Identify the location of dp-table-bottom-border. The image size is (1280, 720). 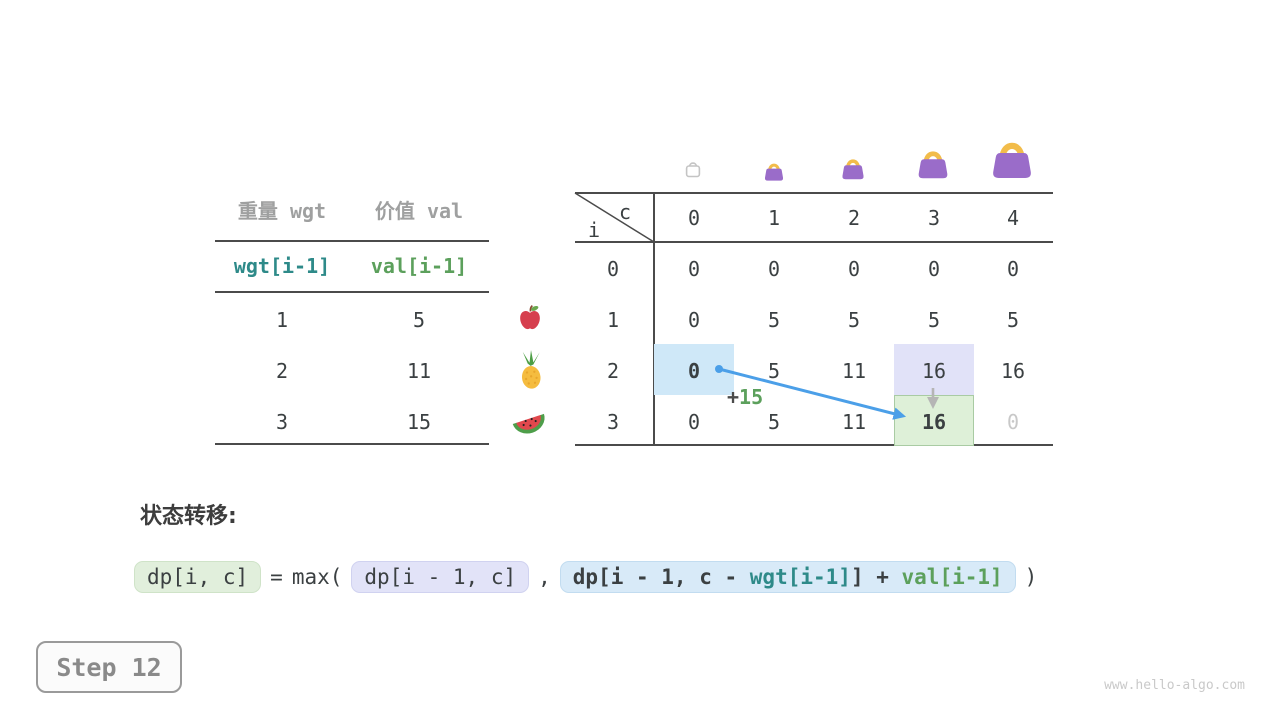
(814, 445).